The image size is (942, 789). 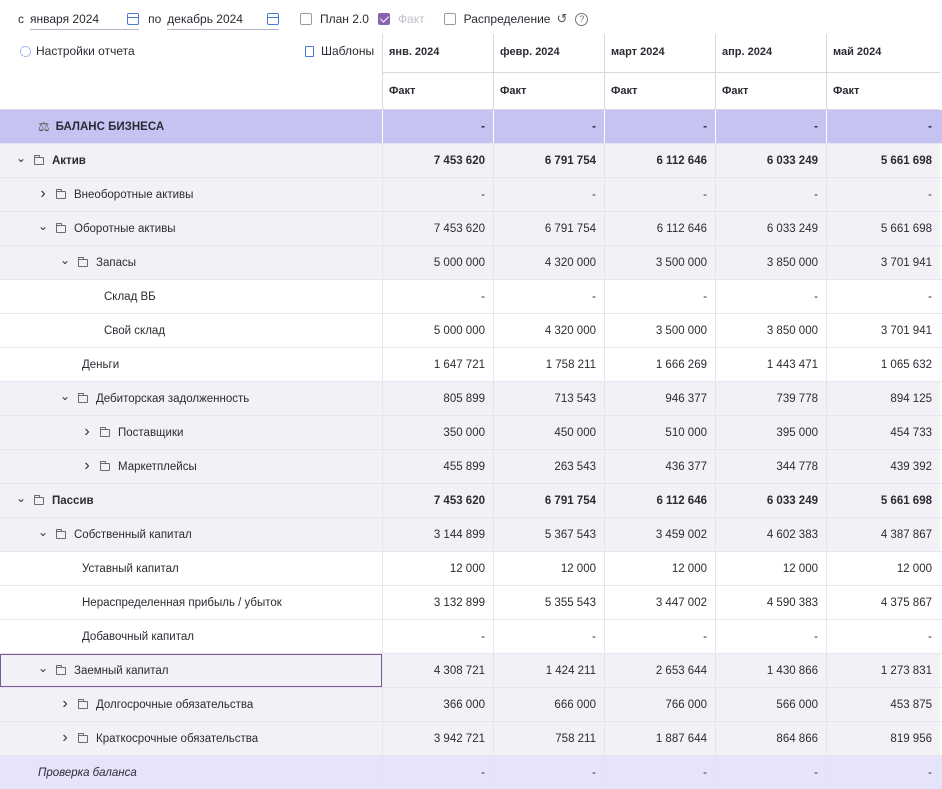 What do you see at coordinates (191, 500) in the screenshot?
I see `row-name-cell: ⌄ Пассив` at bounding box center [191, 500].